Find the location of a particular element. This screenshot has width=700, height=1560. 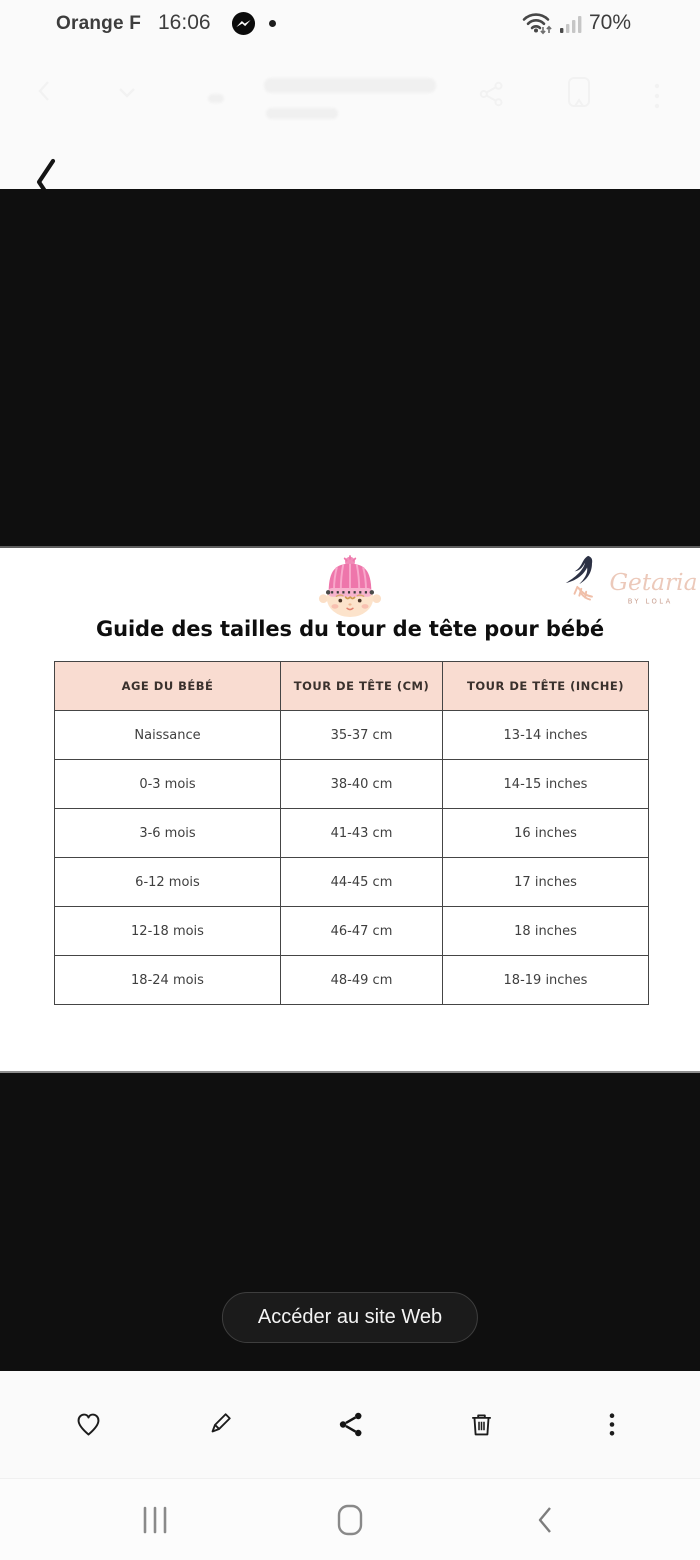

inch-cell: 13-14 inches is located at coordinates (545, 735).